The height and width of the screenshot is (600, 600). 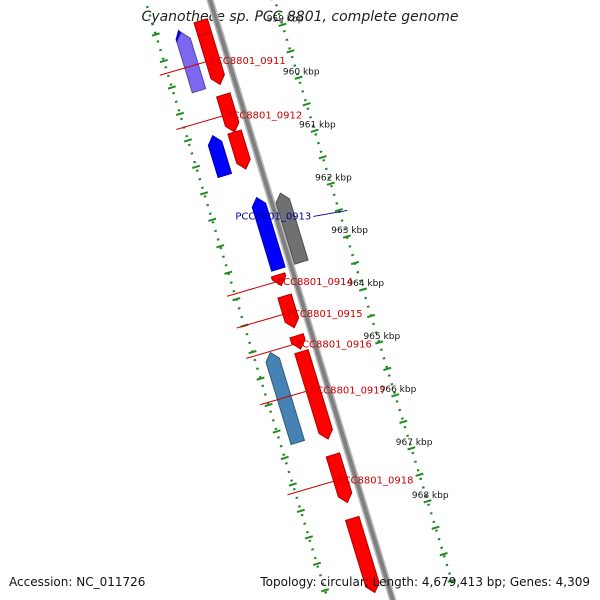 I want to click on gene-label: PCC8801_0913, so click(x=273, y=216).